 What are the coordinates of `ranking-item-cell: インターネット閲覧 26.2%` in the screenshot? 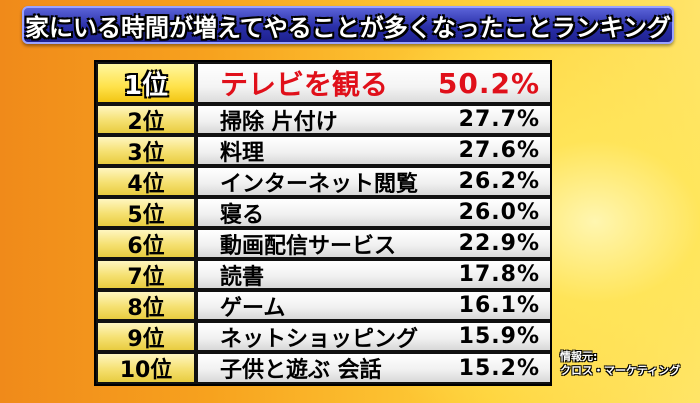 It's located at (374, 182).